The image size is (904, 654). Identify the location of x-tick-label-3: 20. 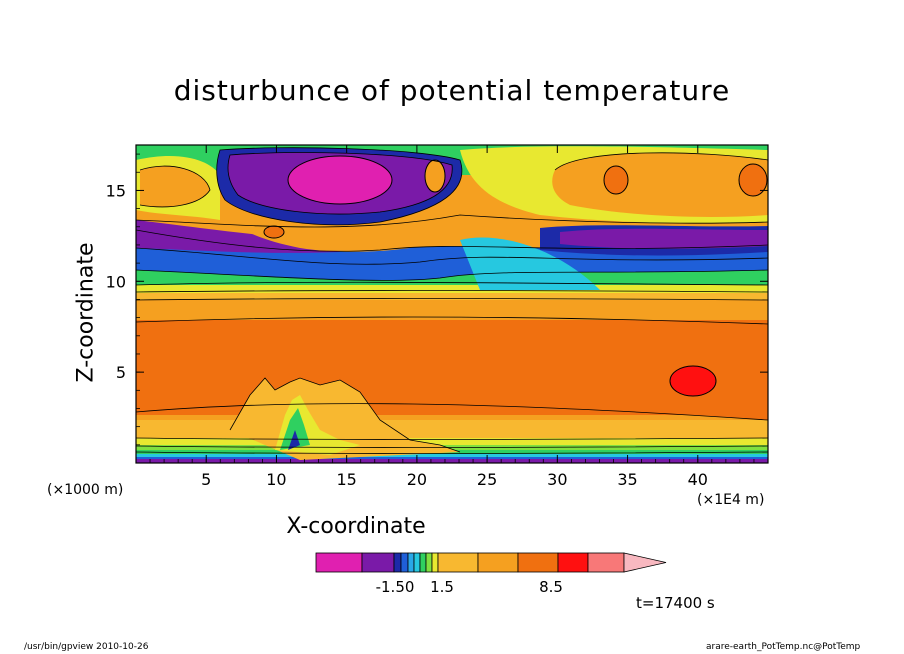
(417, 479).